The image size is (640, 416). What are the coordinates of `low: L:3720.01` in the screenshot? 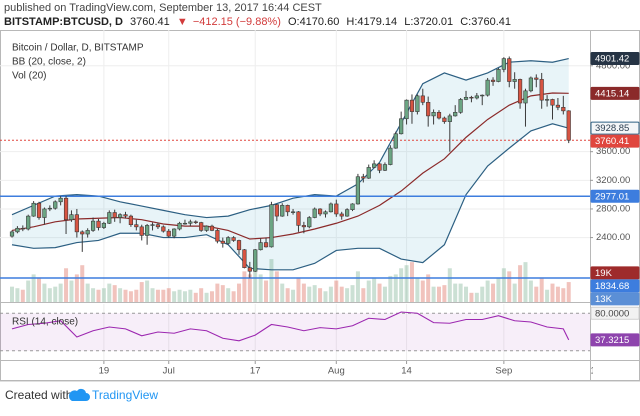 It's located at (428, 22).